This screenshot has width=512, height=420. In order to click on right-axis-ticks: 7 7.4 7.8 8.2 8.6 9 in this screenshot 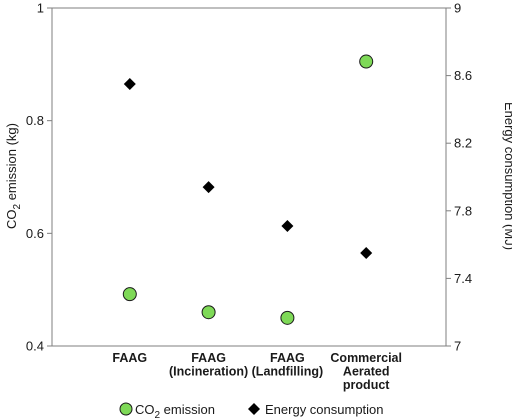, I will do `click(459, 177)`.